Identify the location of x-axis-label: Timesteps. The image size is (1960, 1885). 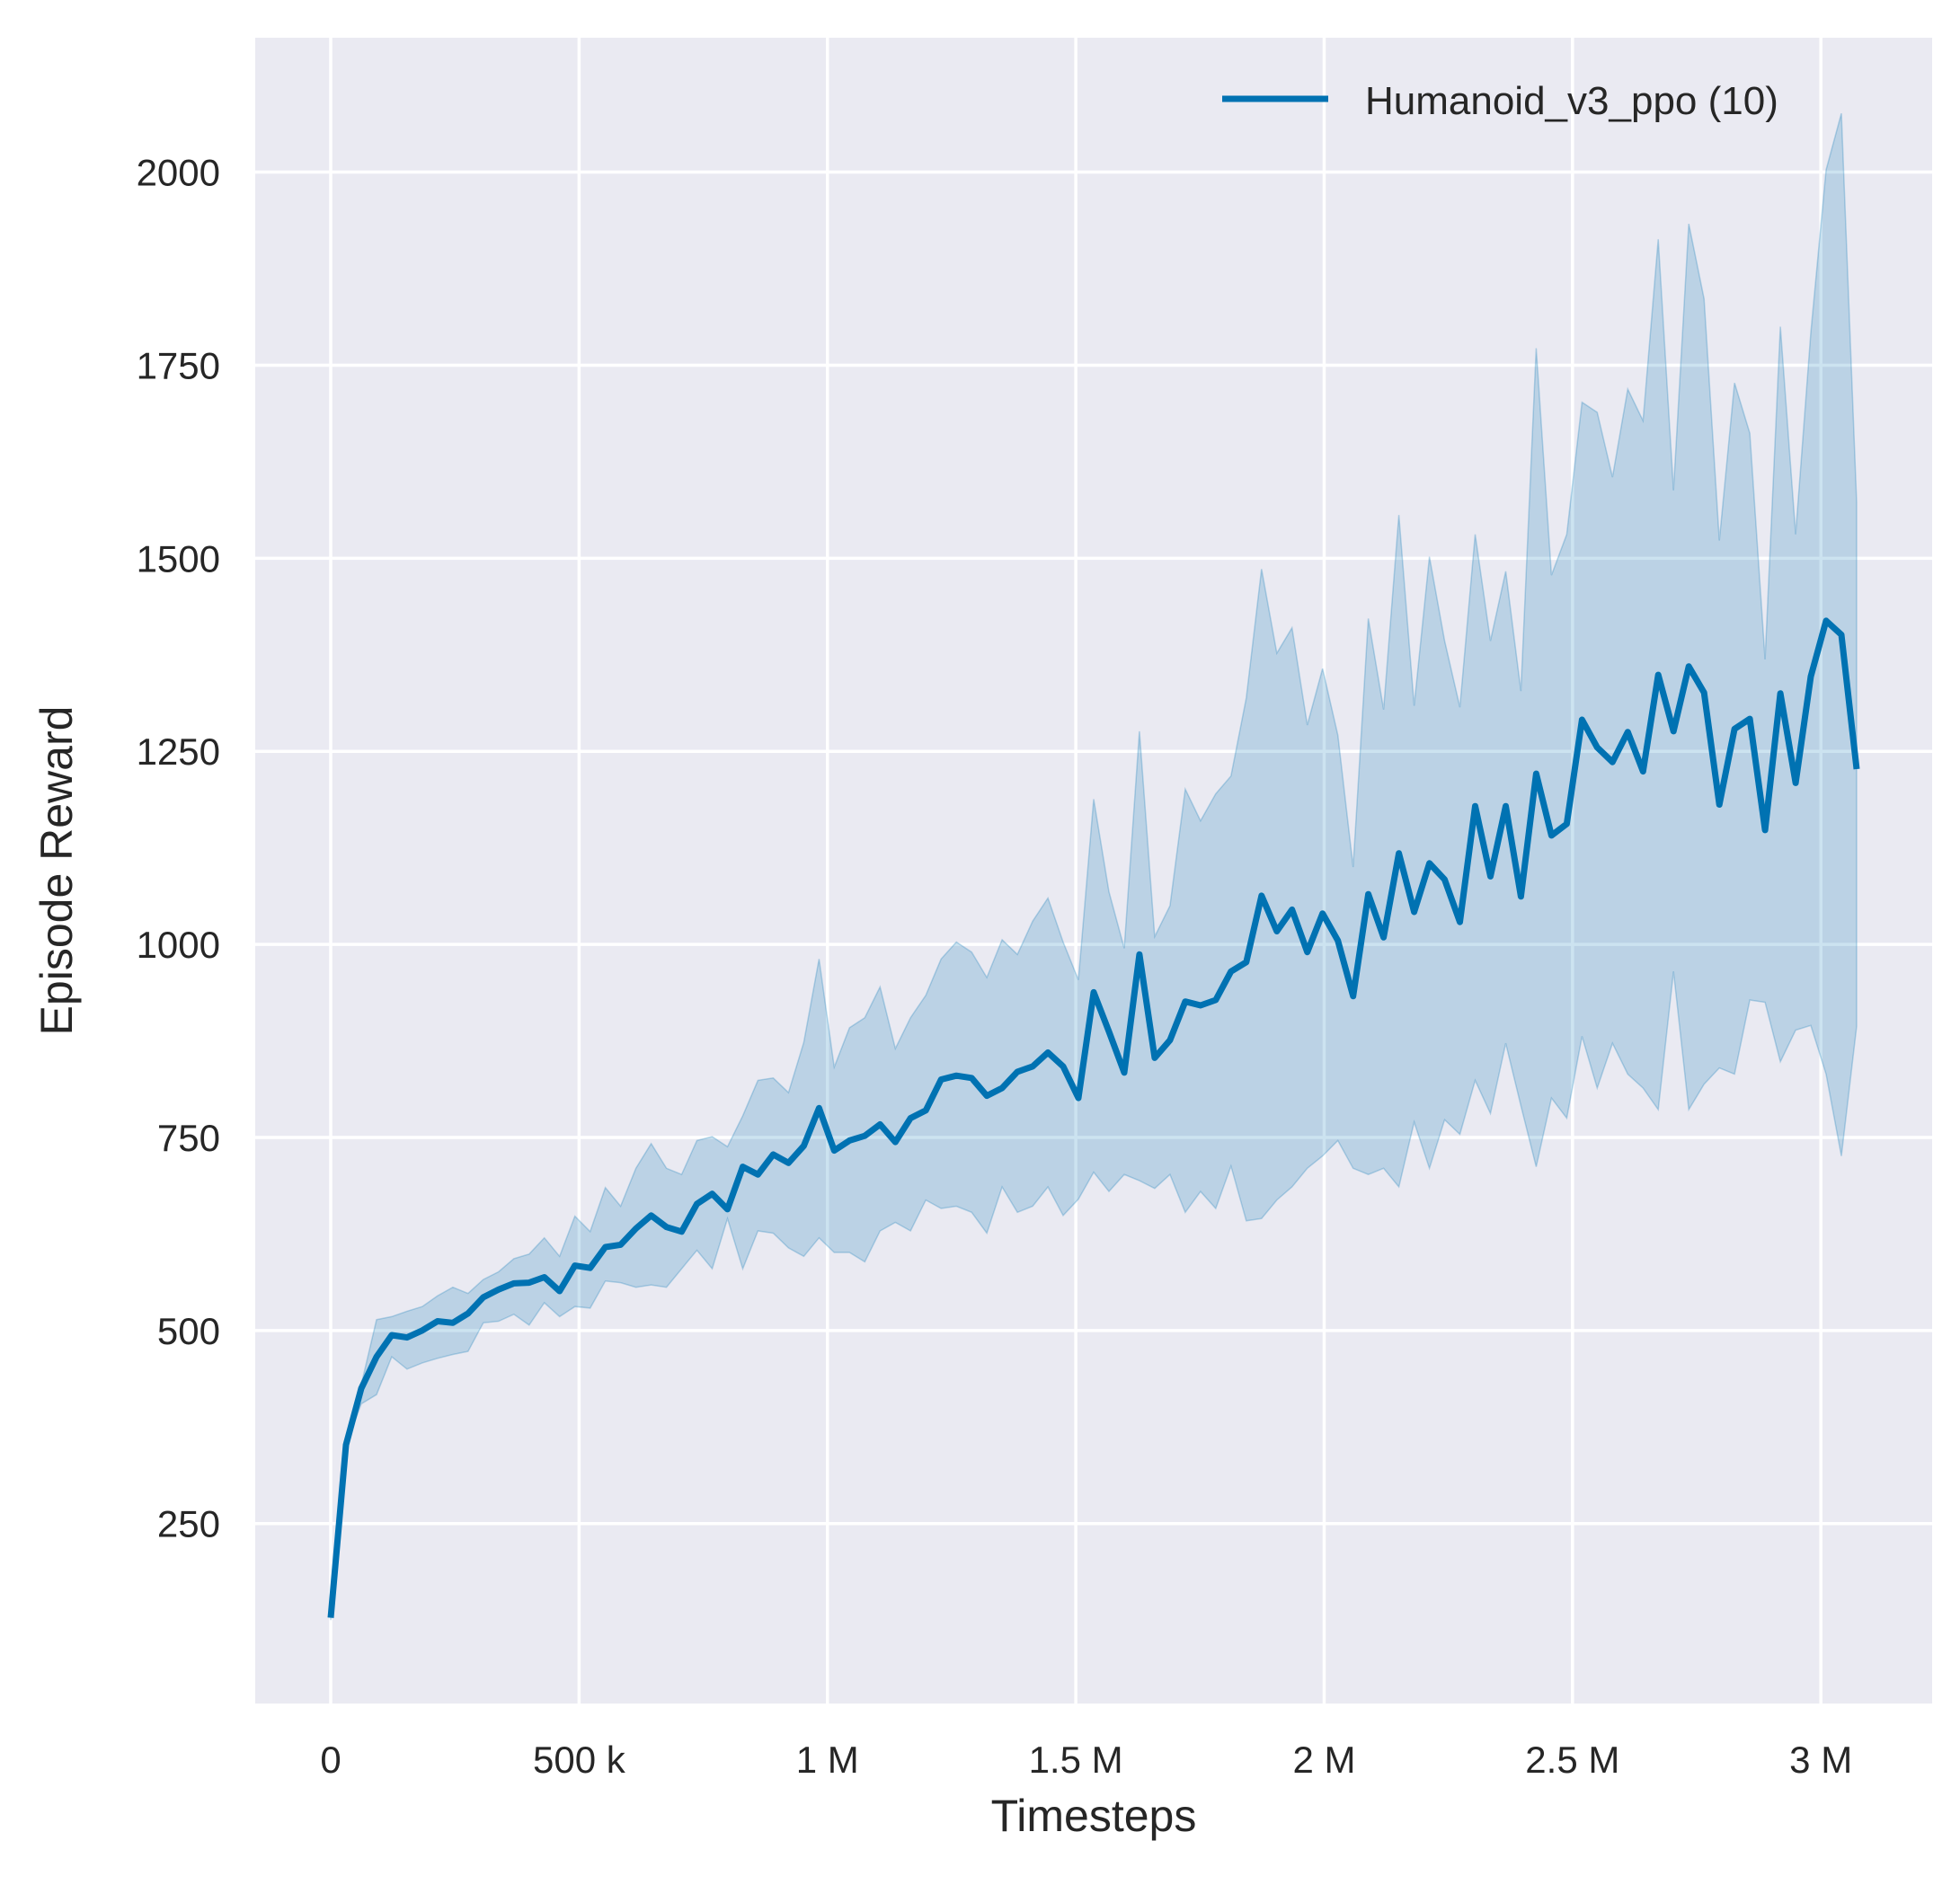
(1094, 1816).